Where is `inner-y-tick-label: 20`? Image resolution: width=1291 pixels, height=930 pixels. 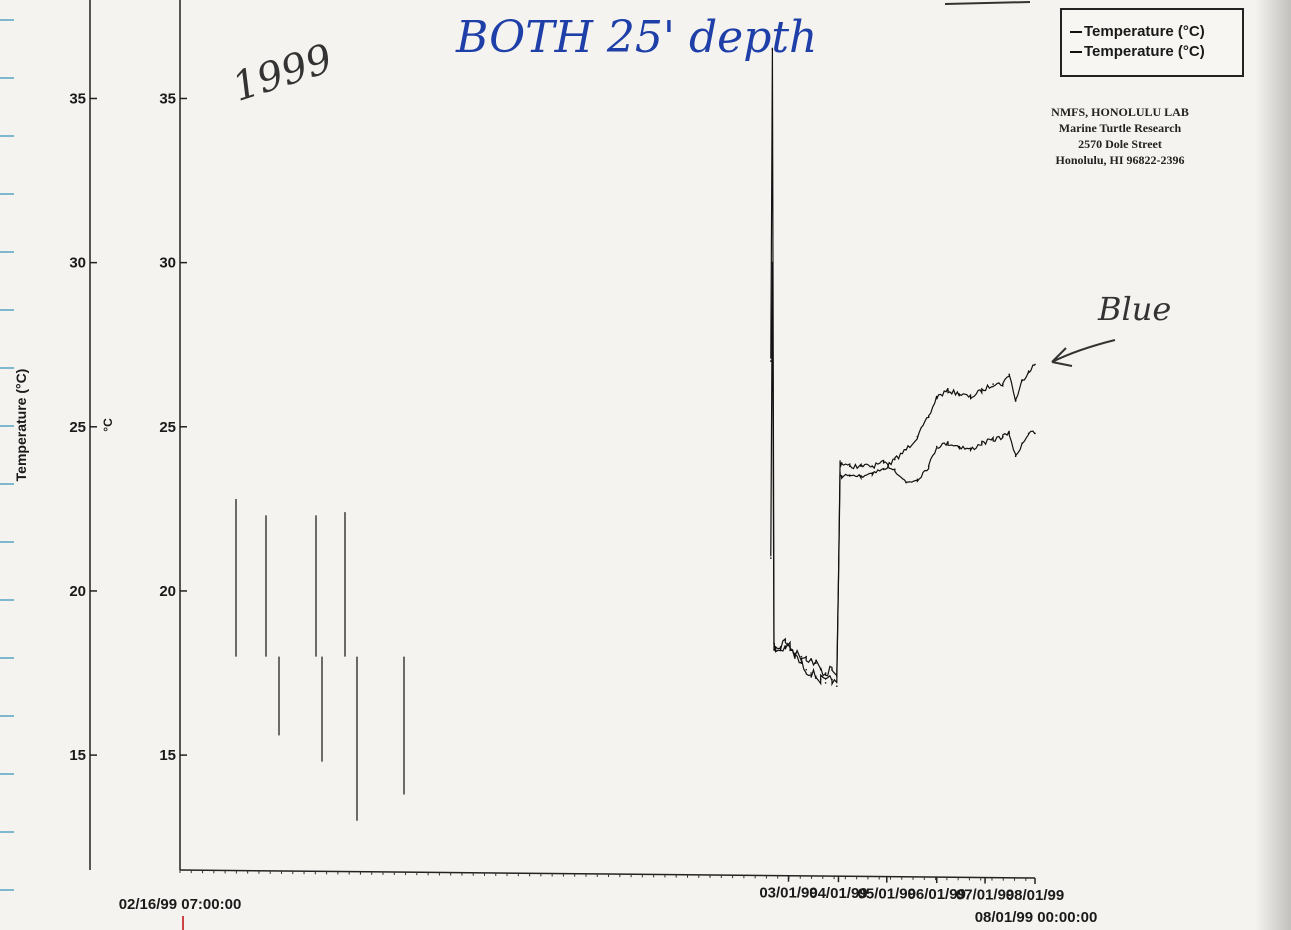 inner-y-tick-label: 20 is located at coordinates (167, 591).